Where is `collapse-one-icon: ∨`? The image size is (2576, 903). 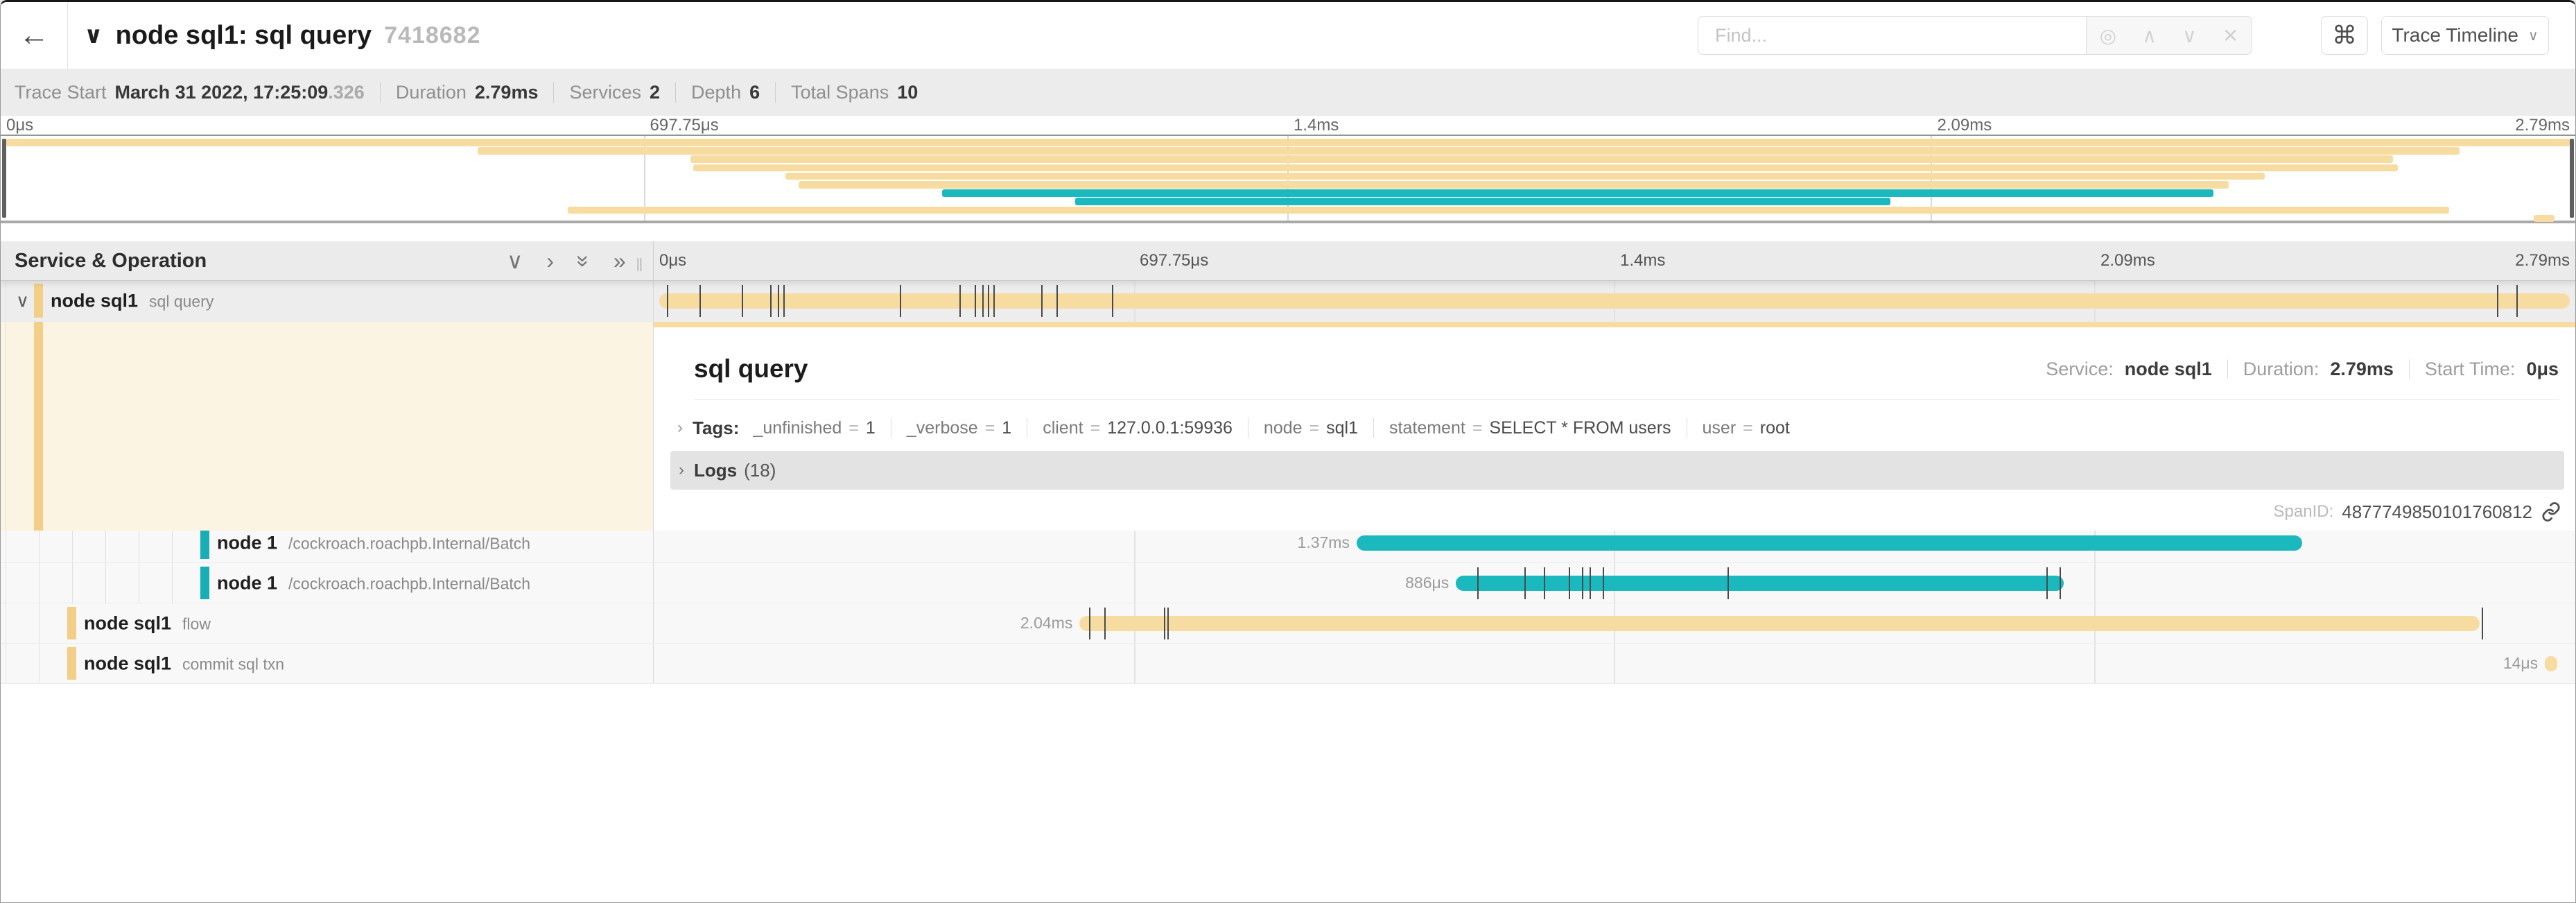 collapse-one-icon: ∨ is located at coordinates (515, 260).